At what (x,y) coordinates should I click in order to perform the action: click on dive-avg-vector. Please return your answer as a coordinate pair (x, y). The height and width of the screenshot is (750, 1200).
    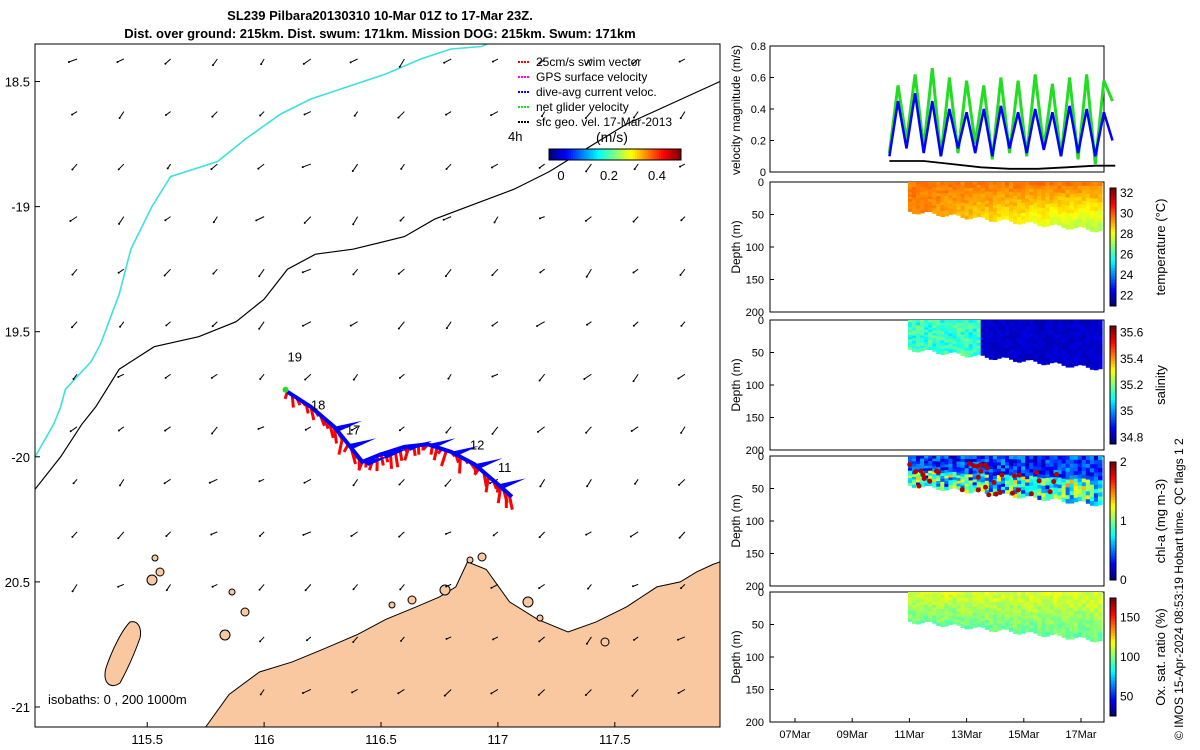
    Looking at the image, I should click on (441, 443).